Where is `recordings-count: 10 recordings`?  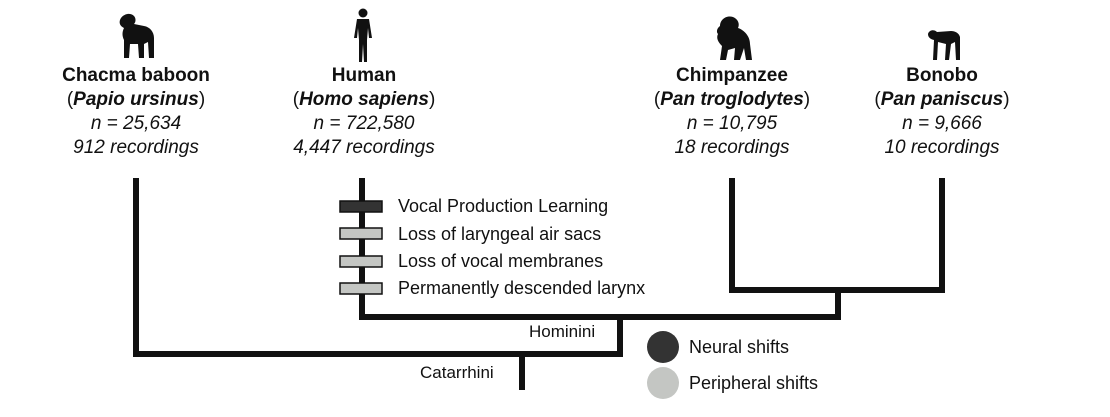 recordings-count: 10 recordings is located at coordinates (942, 147).